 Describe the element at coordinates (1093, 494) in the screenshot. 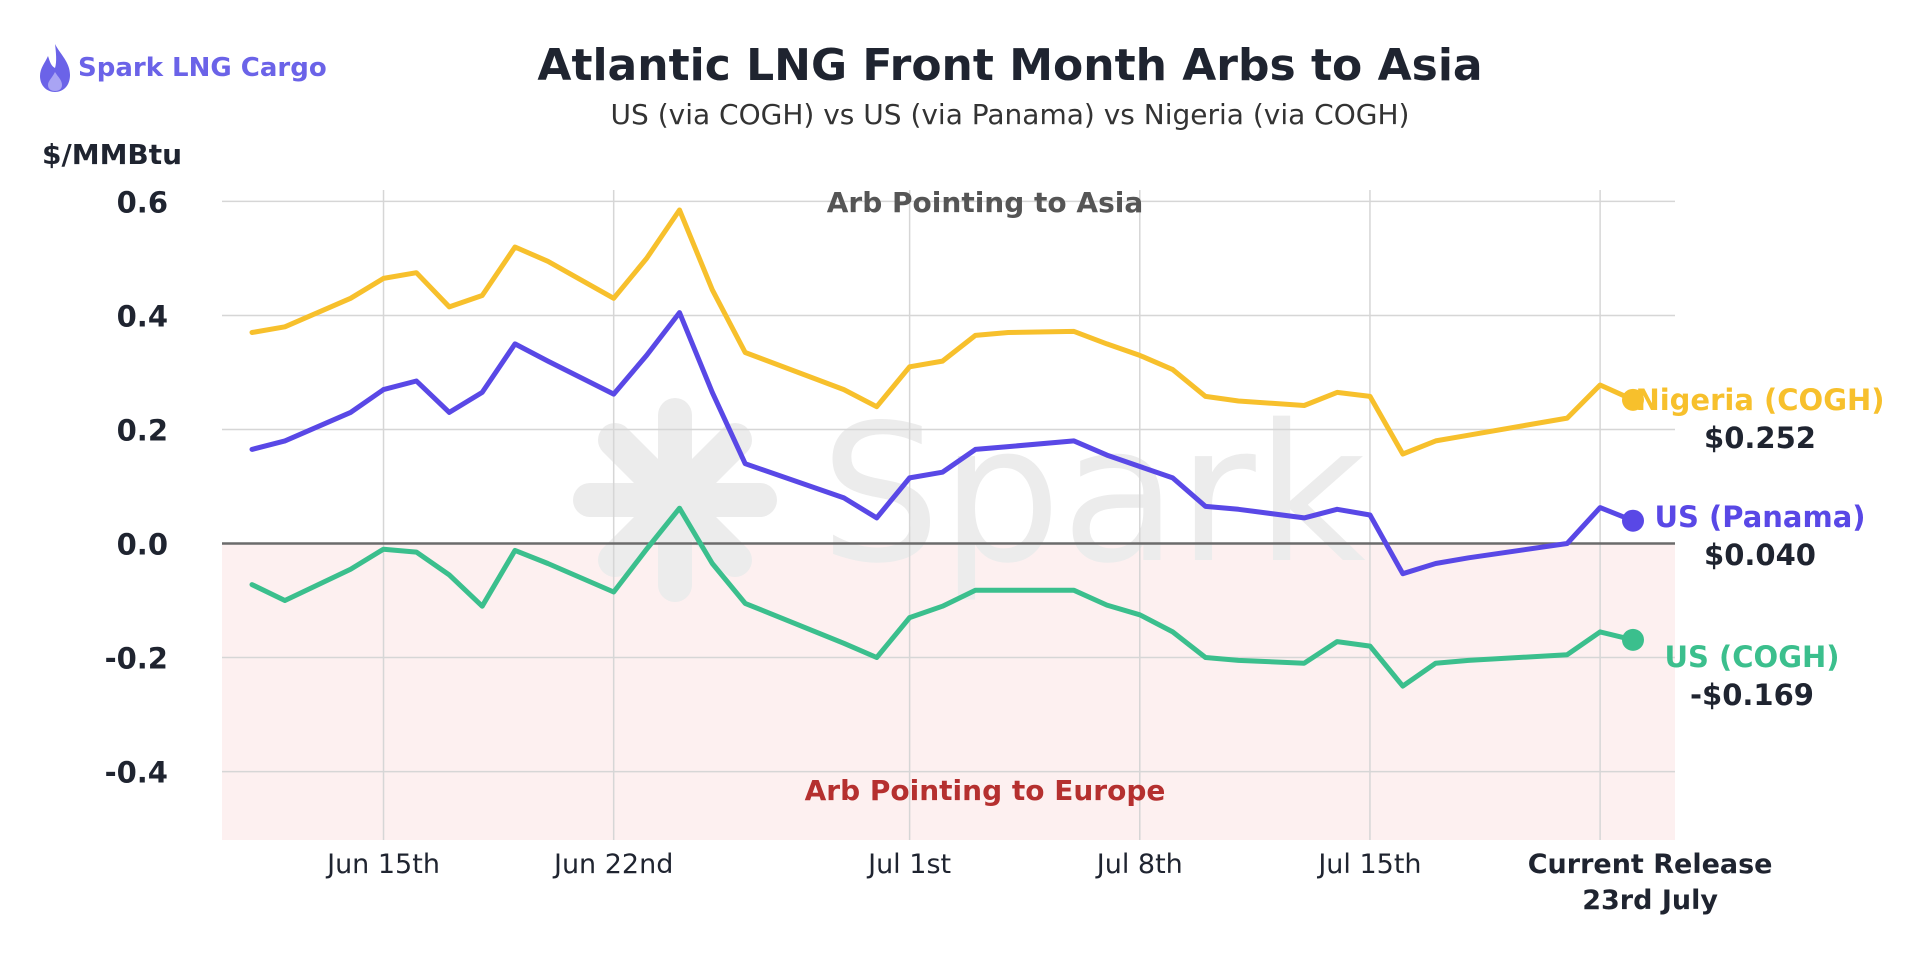

I see `watermark-text: Spark` at that location.